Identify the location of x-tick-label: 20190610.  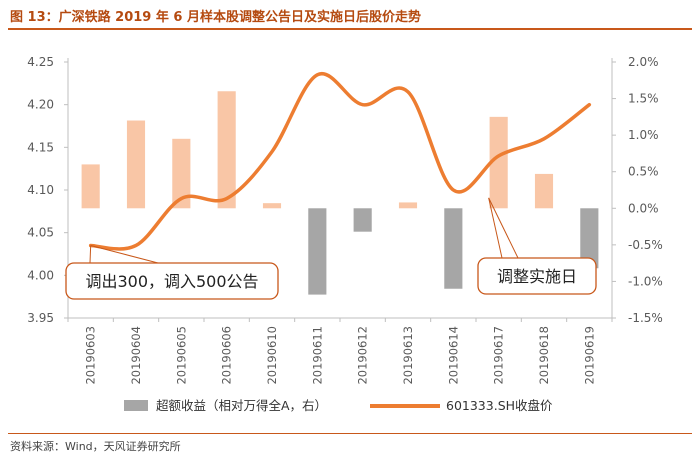
(272, 355).